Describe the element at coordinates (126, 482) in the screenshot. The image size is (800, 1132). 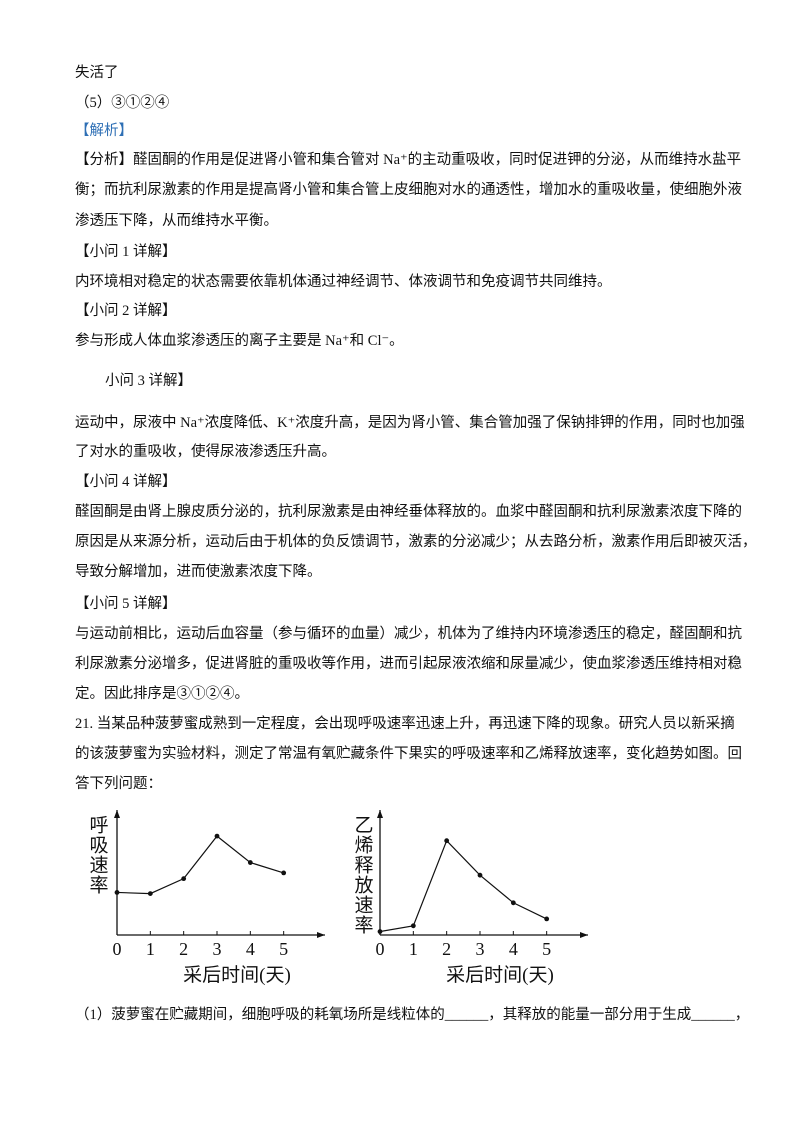
I see `text-line: 【小问 4 详解】` at that location.